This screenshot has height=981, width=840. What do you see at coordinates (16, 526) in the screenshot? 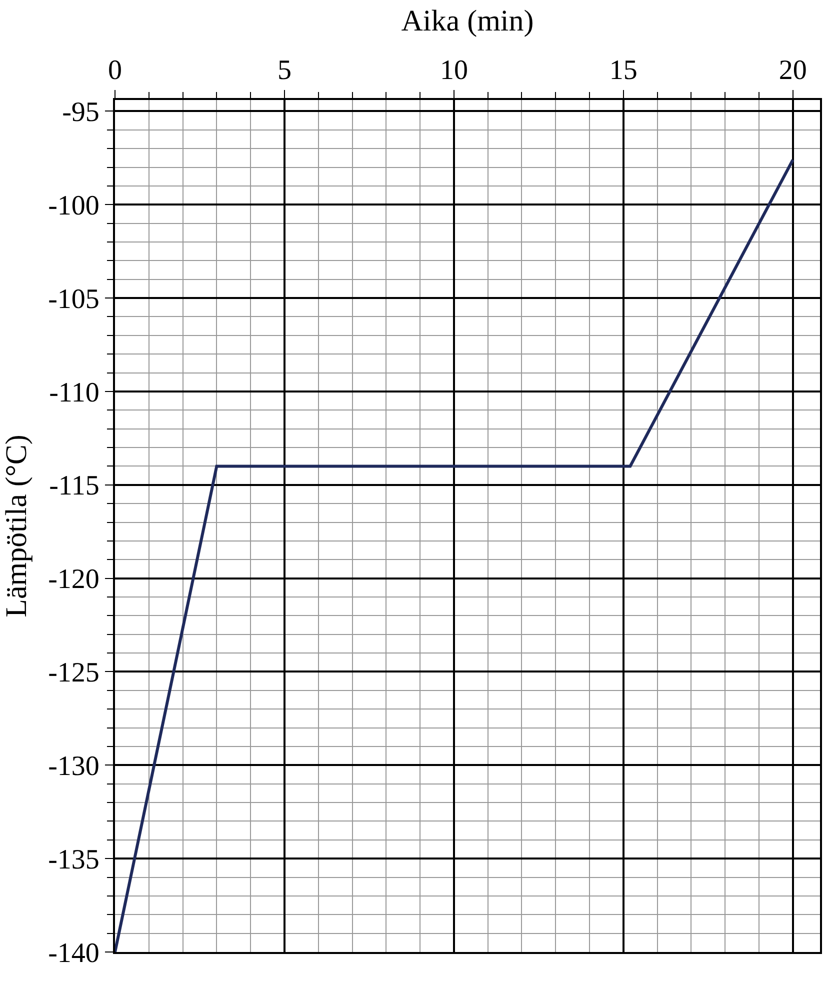
I see `y-axis-title: Lämpötila (°C)` at bounding box center [16, 526].